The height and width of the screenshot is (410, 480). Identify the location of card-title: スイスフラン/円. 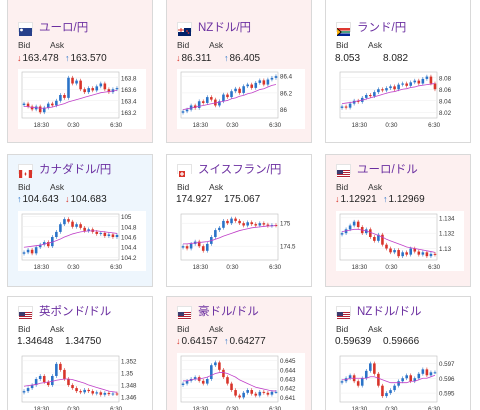
(229, 169).